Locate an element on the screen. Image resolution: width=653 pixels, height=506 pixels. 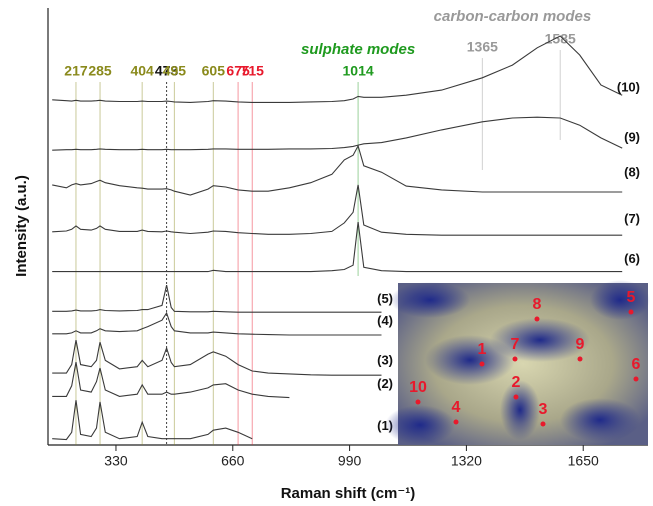
annotation-label: 473 is located at coordinates (167, 71).